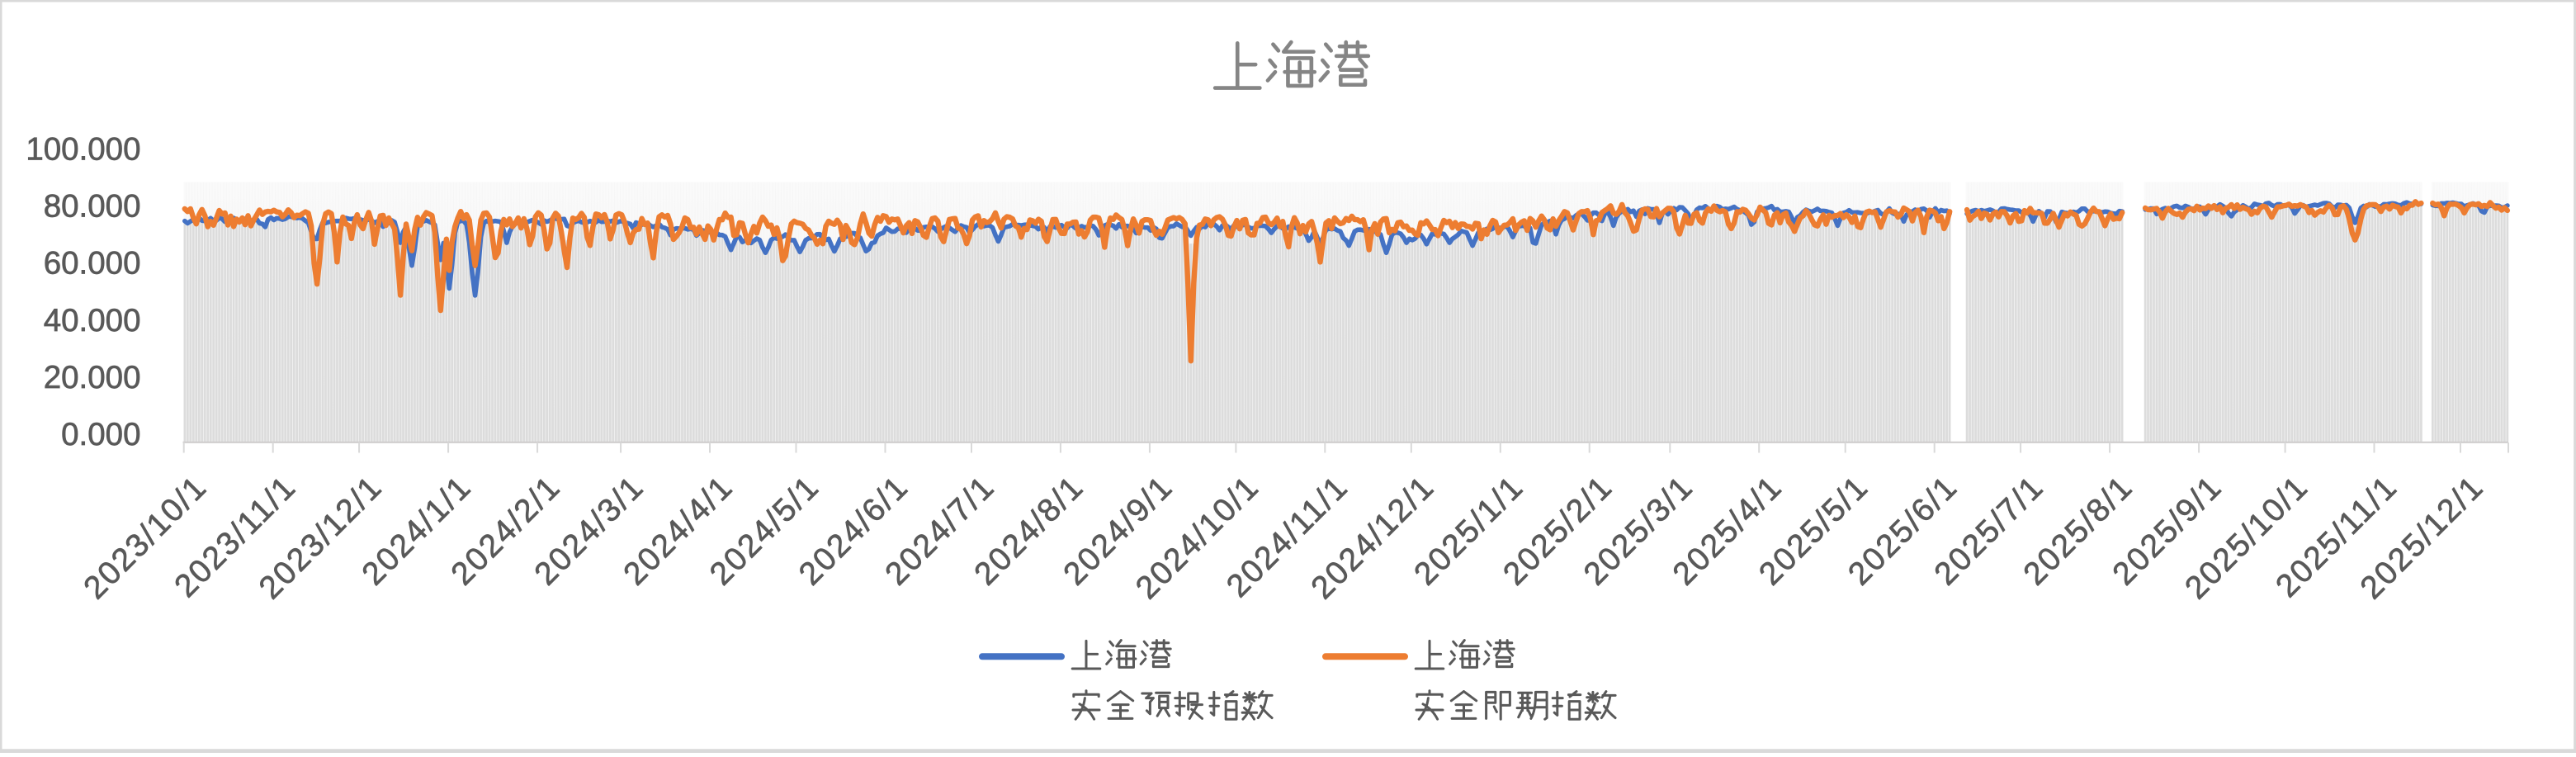 The image size is (2576, 757). Describe the element at coordinates (100, 435) in the screenshot. I see `svg-text: 0.000` at that location.